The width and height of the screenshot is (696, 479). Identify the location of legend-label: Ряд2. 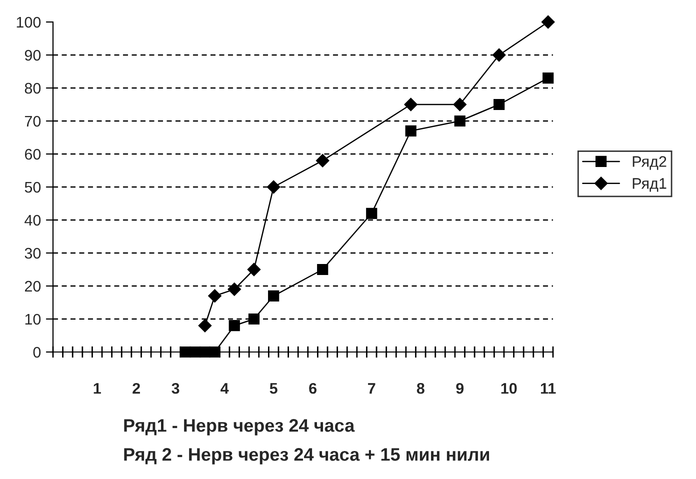
(649, 163).